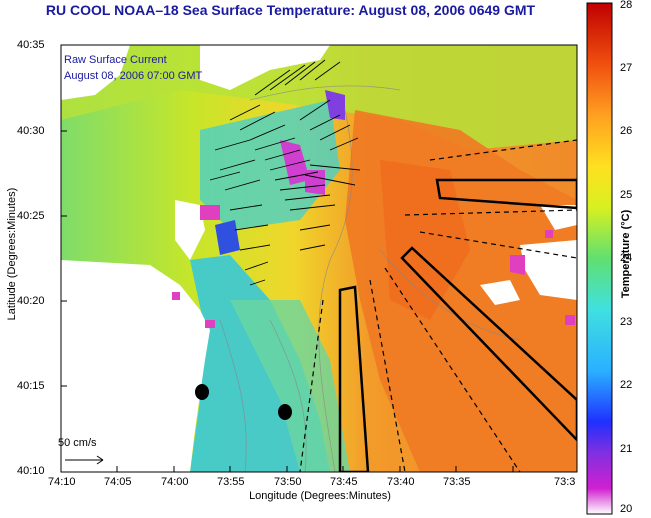  What do you see at coordinates (626, 5) in the screenshot?
I see `cbar-tick-28: 28` at bounding box center [626, 5].